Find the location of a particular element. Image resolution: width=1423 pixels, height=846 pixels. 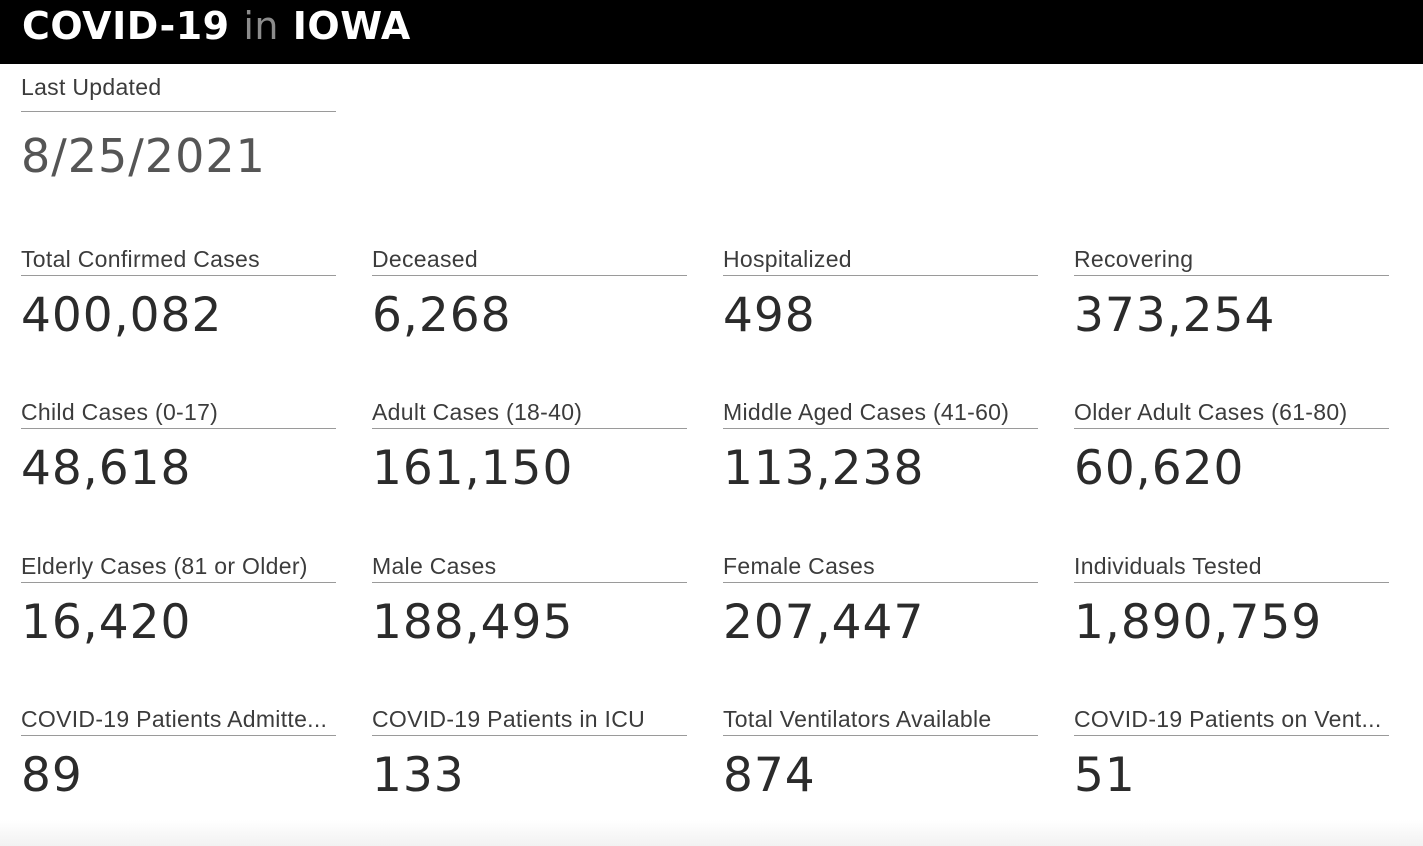

title-covid: COVID-19 is located at coordinates (126, 26).